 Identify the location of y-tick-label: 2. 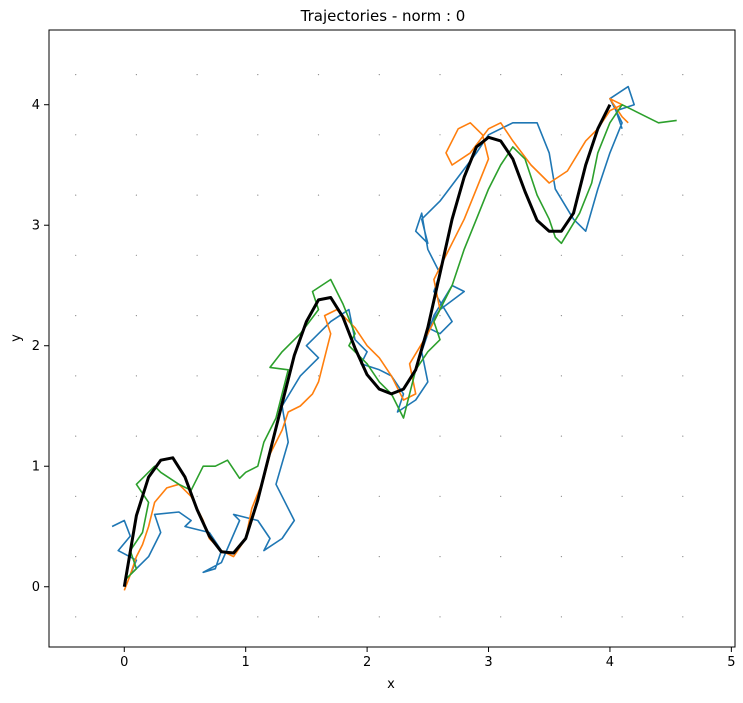
(36, 346).